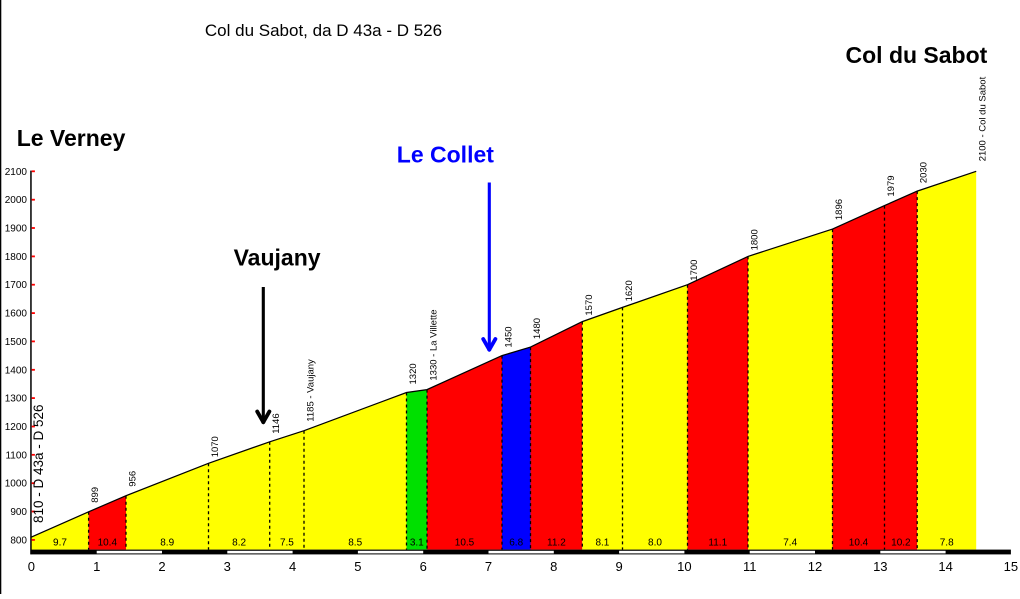  Describe the element at coordinates (167, 543) in the screenshot. I see `svg-text: 8.9` at that location.